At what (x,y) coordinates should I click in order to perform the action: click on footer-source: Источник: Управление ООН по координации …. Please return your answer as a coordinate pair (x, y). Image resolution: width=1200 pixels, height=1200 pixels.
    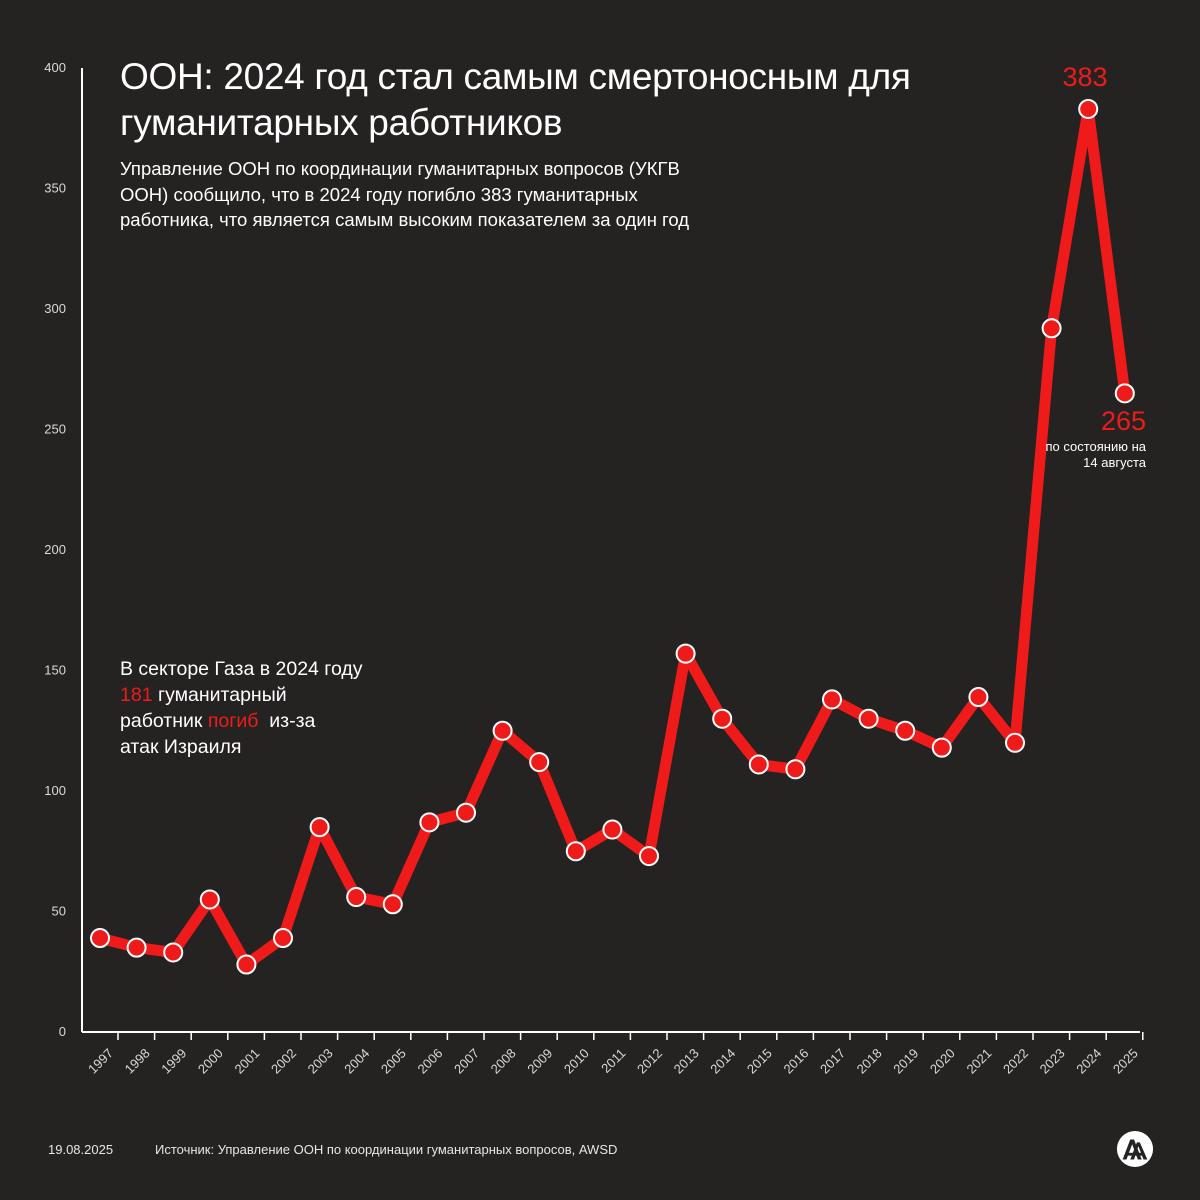
    Looking at the image, I should click on (386, 1149).